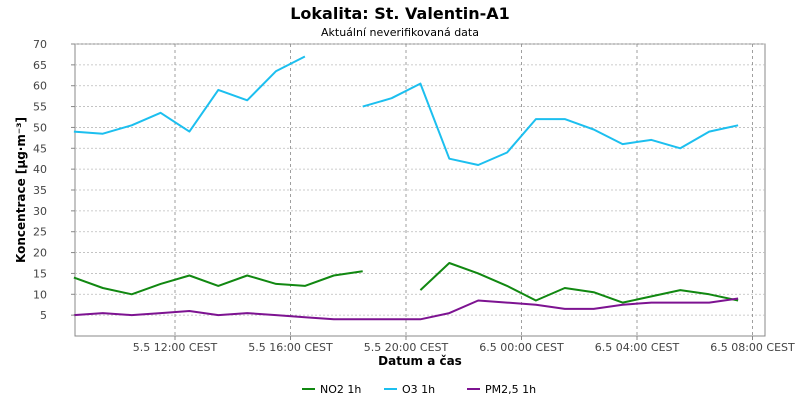 The height and width of the screenshot is (400, 800). I want to click on y-tick-label: 50, so click(40, 127).